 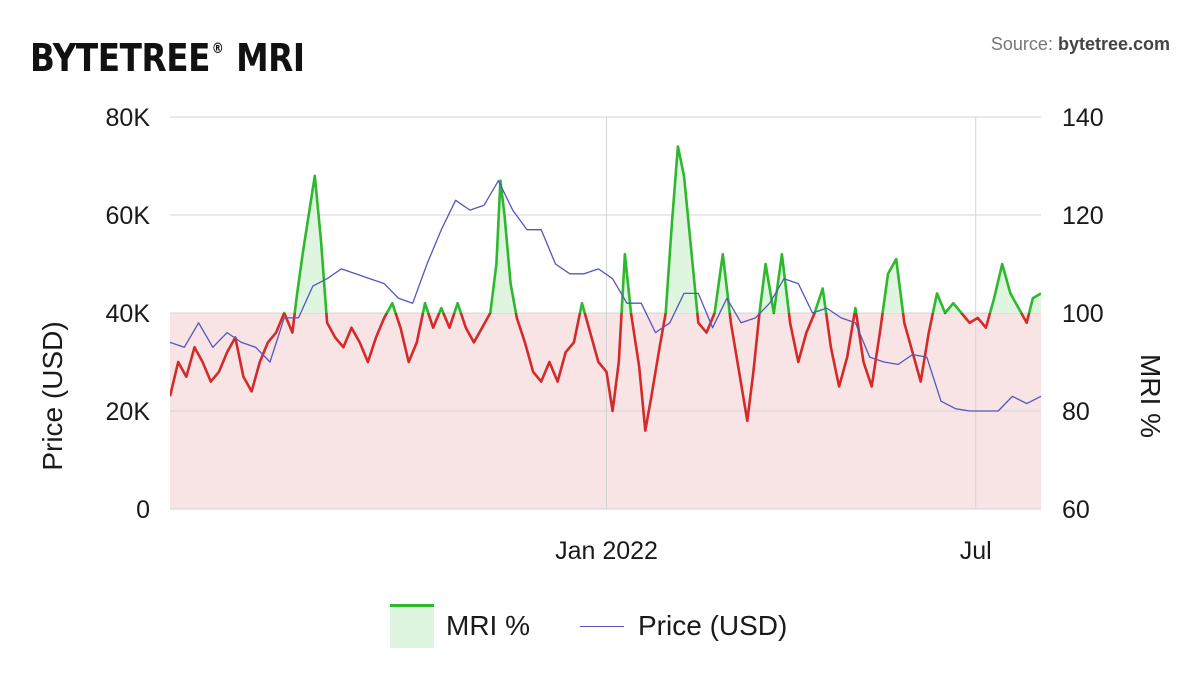 I want to click on x-tick-label: Jan 2022, so click(x=606, y=551).